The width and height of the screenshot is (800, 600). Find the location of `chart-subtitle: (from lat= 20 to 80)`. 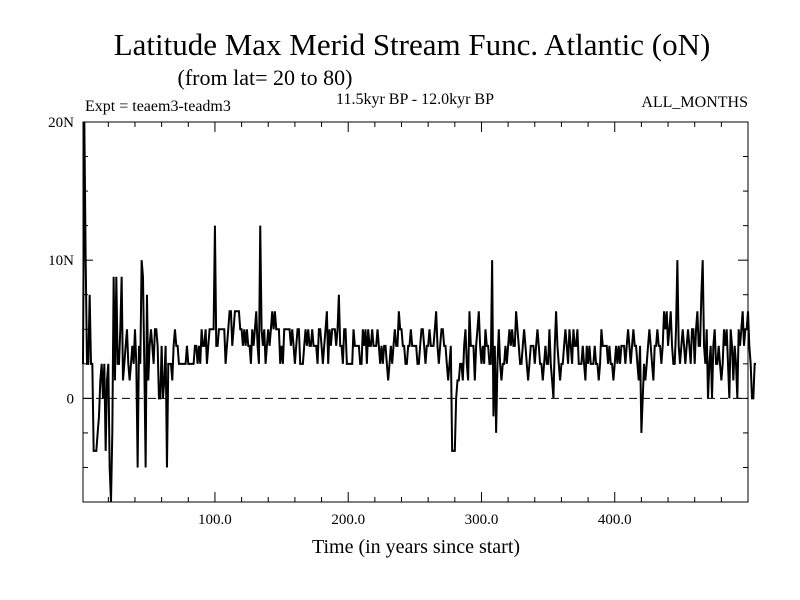

chart-subtitle: (from lat= 20 to 80) is located at coordinates (265, 77).